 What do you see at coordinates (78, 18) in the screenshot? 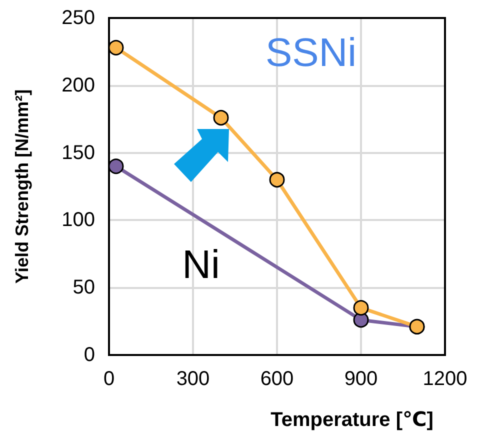
I see `y-tick-label: 250` at bounding box center [78, 18].